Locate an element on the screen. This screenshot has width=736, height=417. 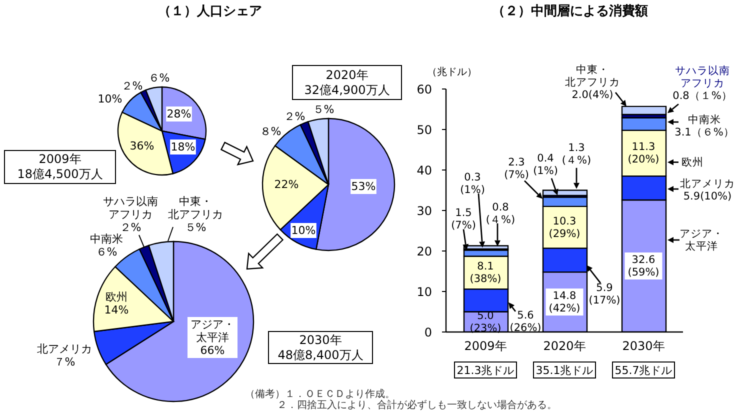
text: 2009年 18億4,500万人 is located at coordinates (60, 167).